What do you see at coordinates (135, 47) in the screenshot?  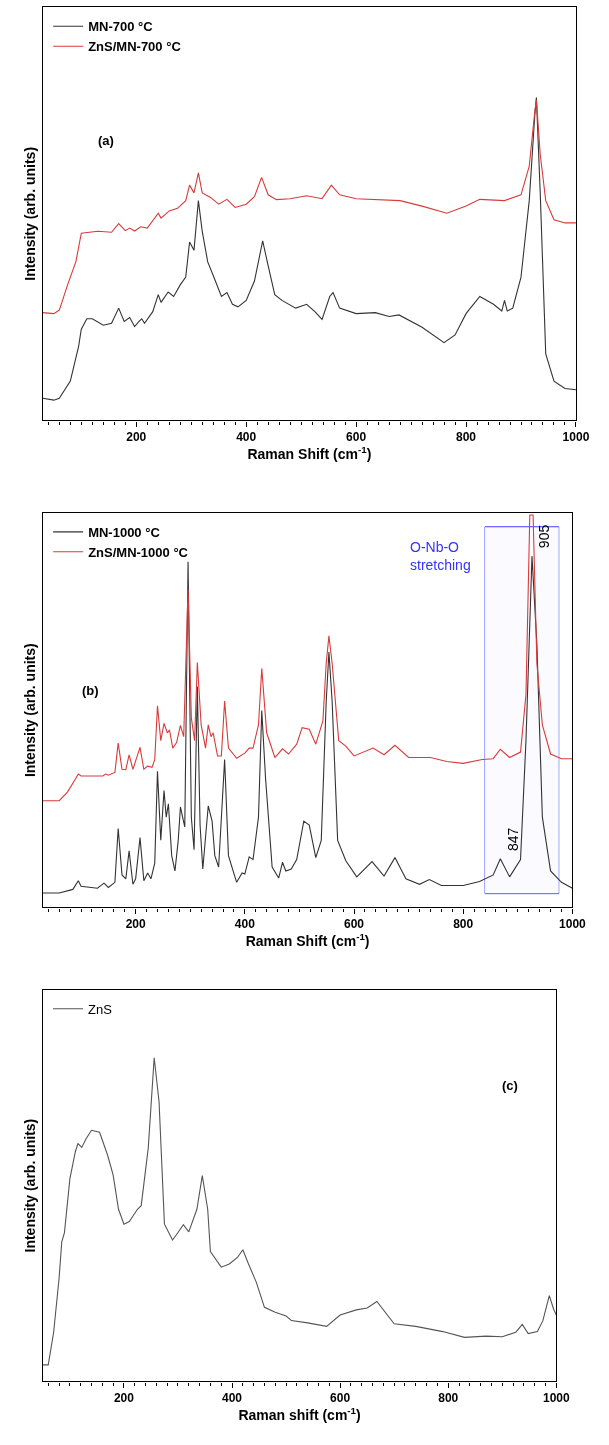 I see `legend-label: ZnS/MN-700 °C` at bounding box center [135, 47].